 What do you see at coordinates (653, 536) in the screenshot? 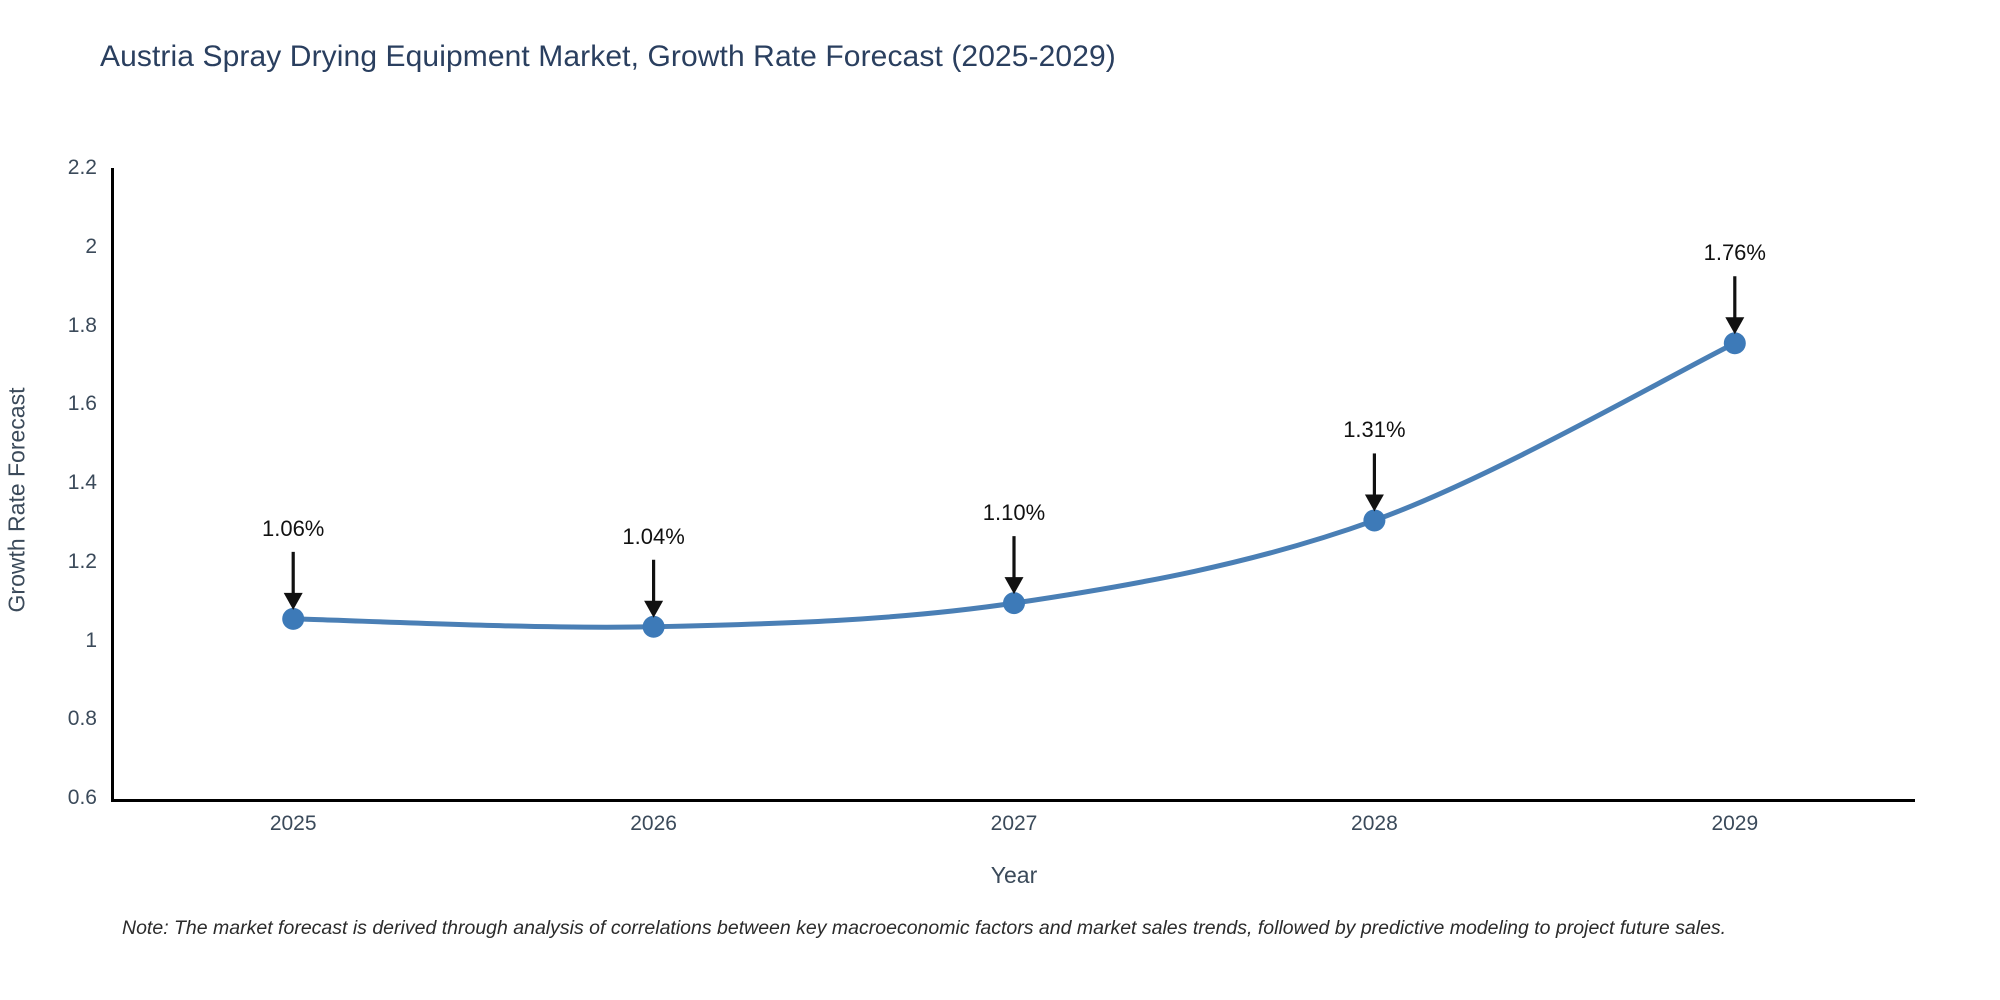
I see `data-point-label: 1.04%` at bounding box center [653, 536].